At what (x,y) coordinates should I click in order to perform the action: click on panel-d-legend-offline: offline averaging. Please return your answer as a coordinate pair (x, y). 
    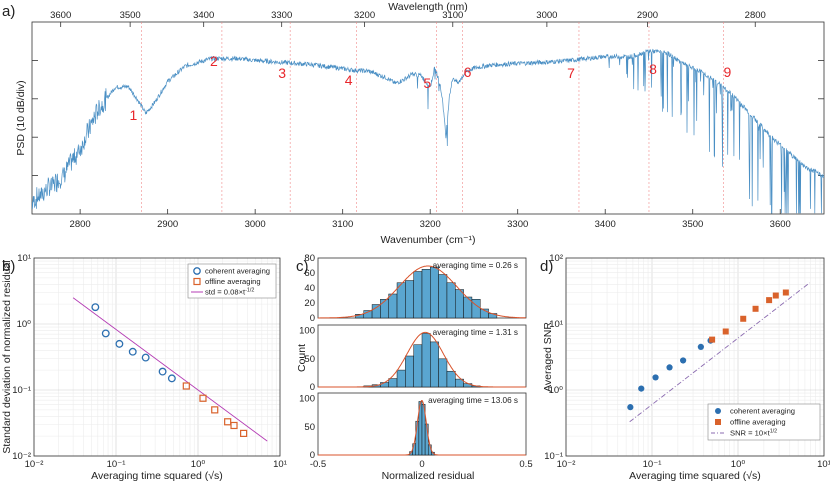
    Looking at the image, I should click on (758, 422).